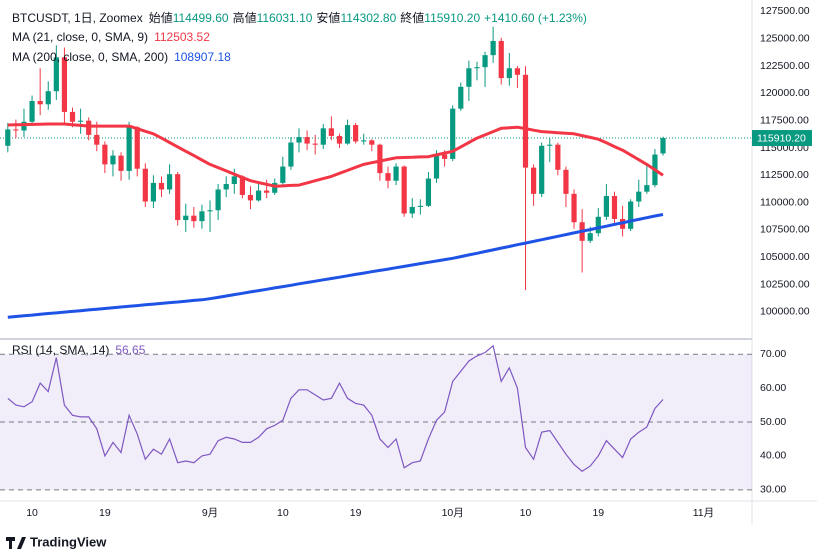  Describe the element at coordinates (335, 155) in the screenshot. I see `ma-line` at that location.